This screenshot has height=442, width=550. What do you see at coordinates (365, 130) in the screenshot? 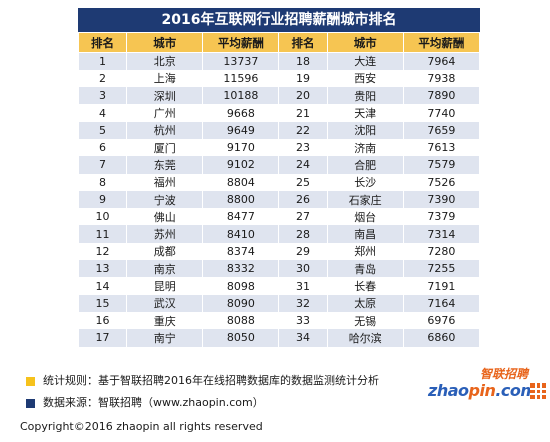
I see `cell-city-right: 沈阳` at bounding box center [365, 130].